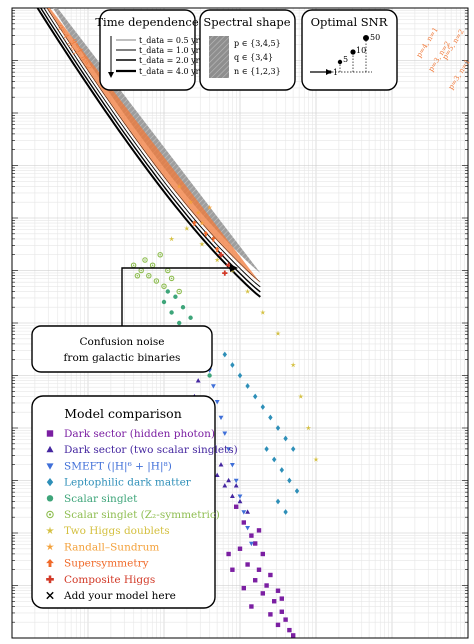 This screenshot has width=474, height=644. What do you see at coordinates (219, 57) in the screenshot?
I see `spectral-hatch-icon` at bounding box center [219, 57].